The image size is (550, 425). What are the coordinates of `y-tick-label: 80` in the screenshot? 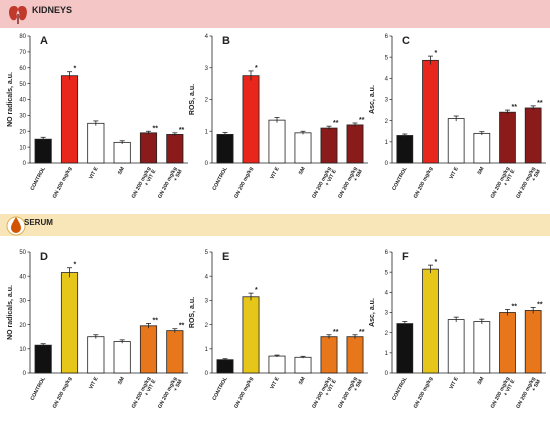 It's located at (22, 37).